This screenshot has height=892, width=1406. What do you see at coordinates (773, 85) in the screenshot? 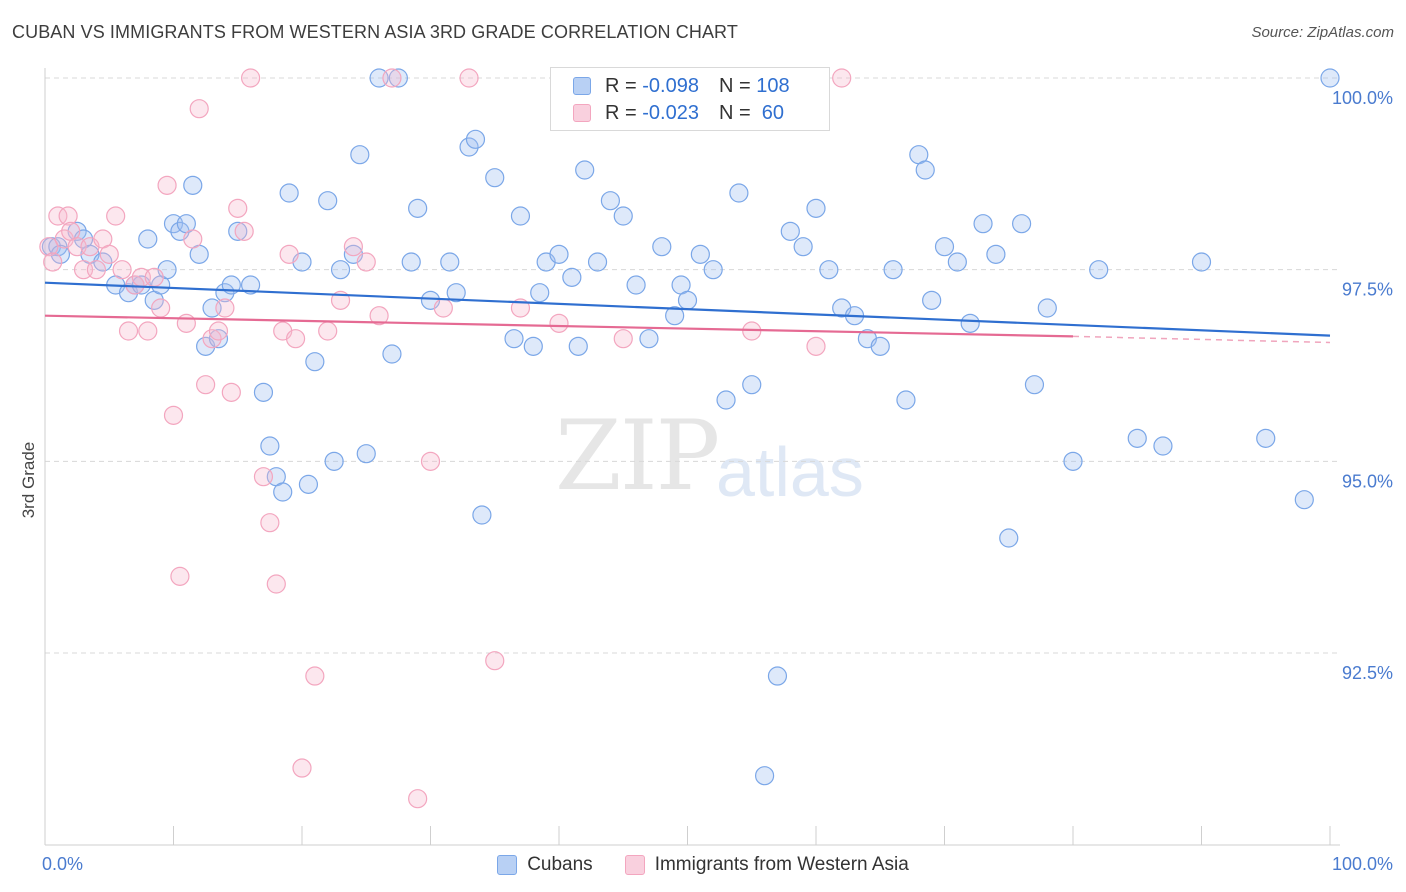
I see `legend-n-value: 108` at bounding box center [773, 85].